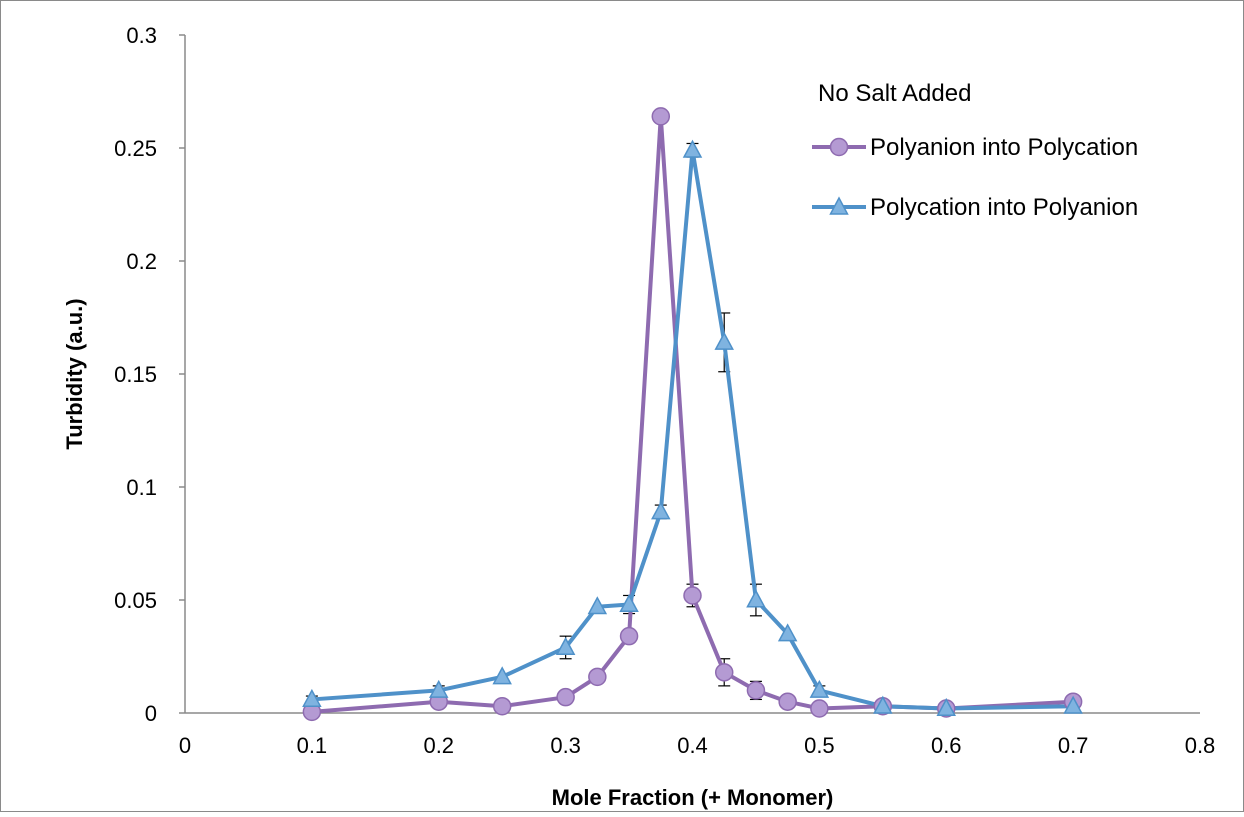 The height and width of the screenshot is (817, 1244). What do you see at coordinates (839, 205) in the screenshot?
I see `legend-swatch-triangle` at bounding box center [839, 205].